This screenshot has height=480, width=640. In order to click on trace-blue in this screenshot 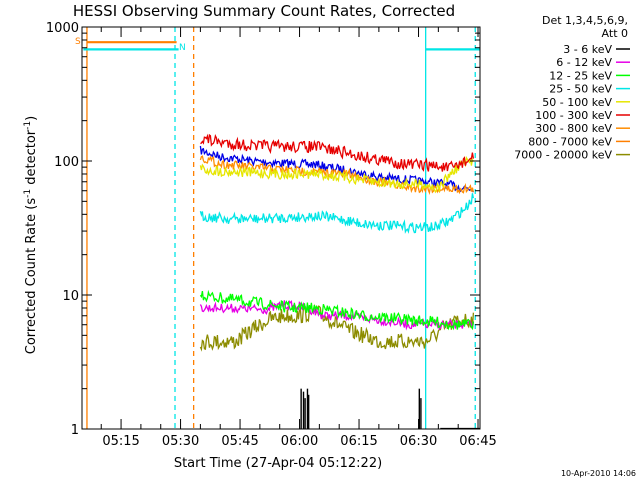, I will do `click(336, 169)`.